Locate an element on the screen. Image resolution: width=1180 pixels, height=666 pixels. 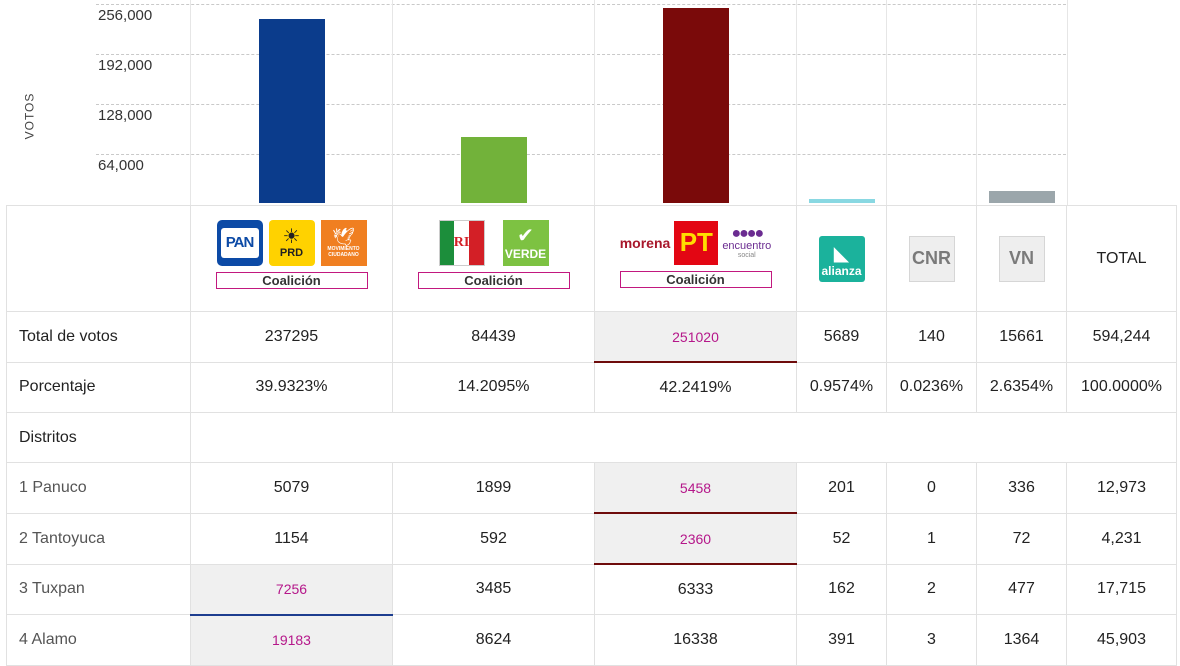
value-cell: 5689 is located at coordinates (841, 337).